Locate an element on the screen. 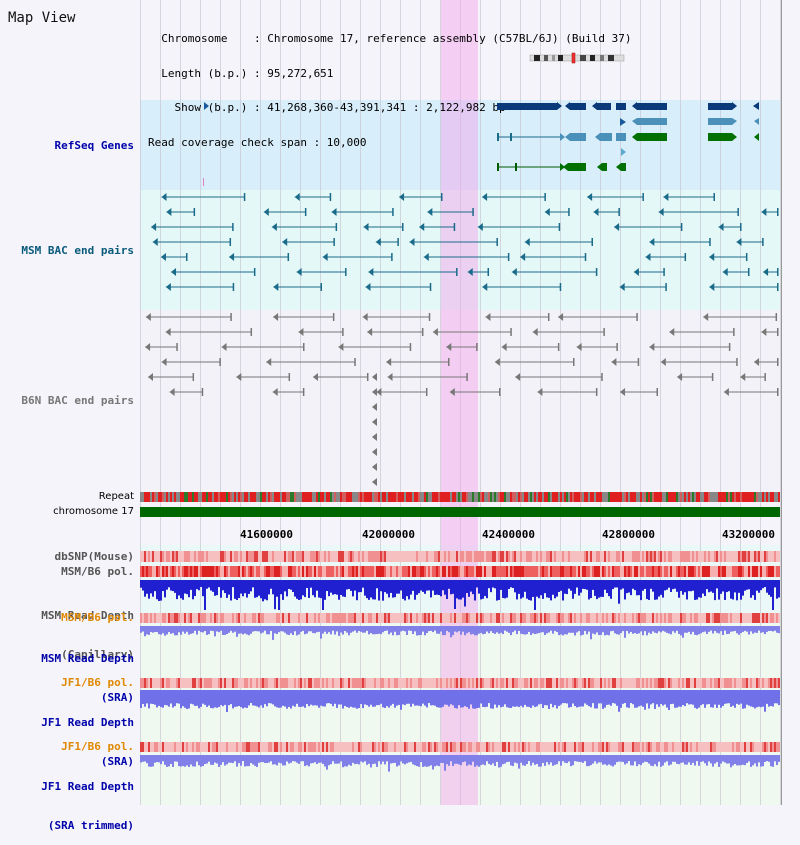  msm-depth-sra-label: MSM Read Depth (SRA) is located at coordinates (69, 671).